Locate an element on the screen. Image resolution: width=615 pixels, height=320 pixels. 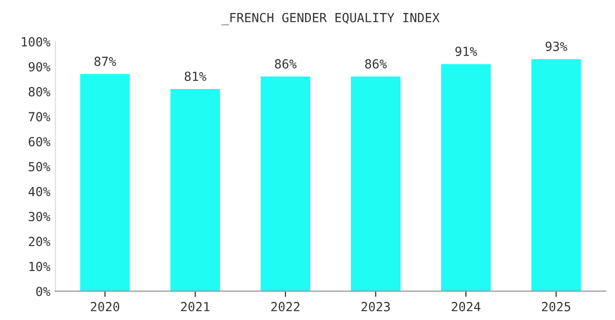
data-label: 91% is located at coordinates (466, 51).